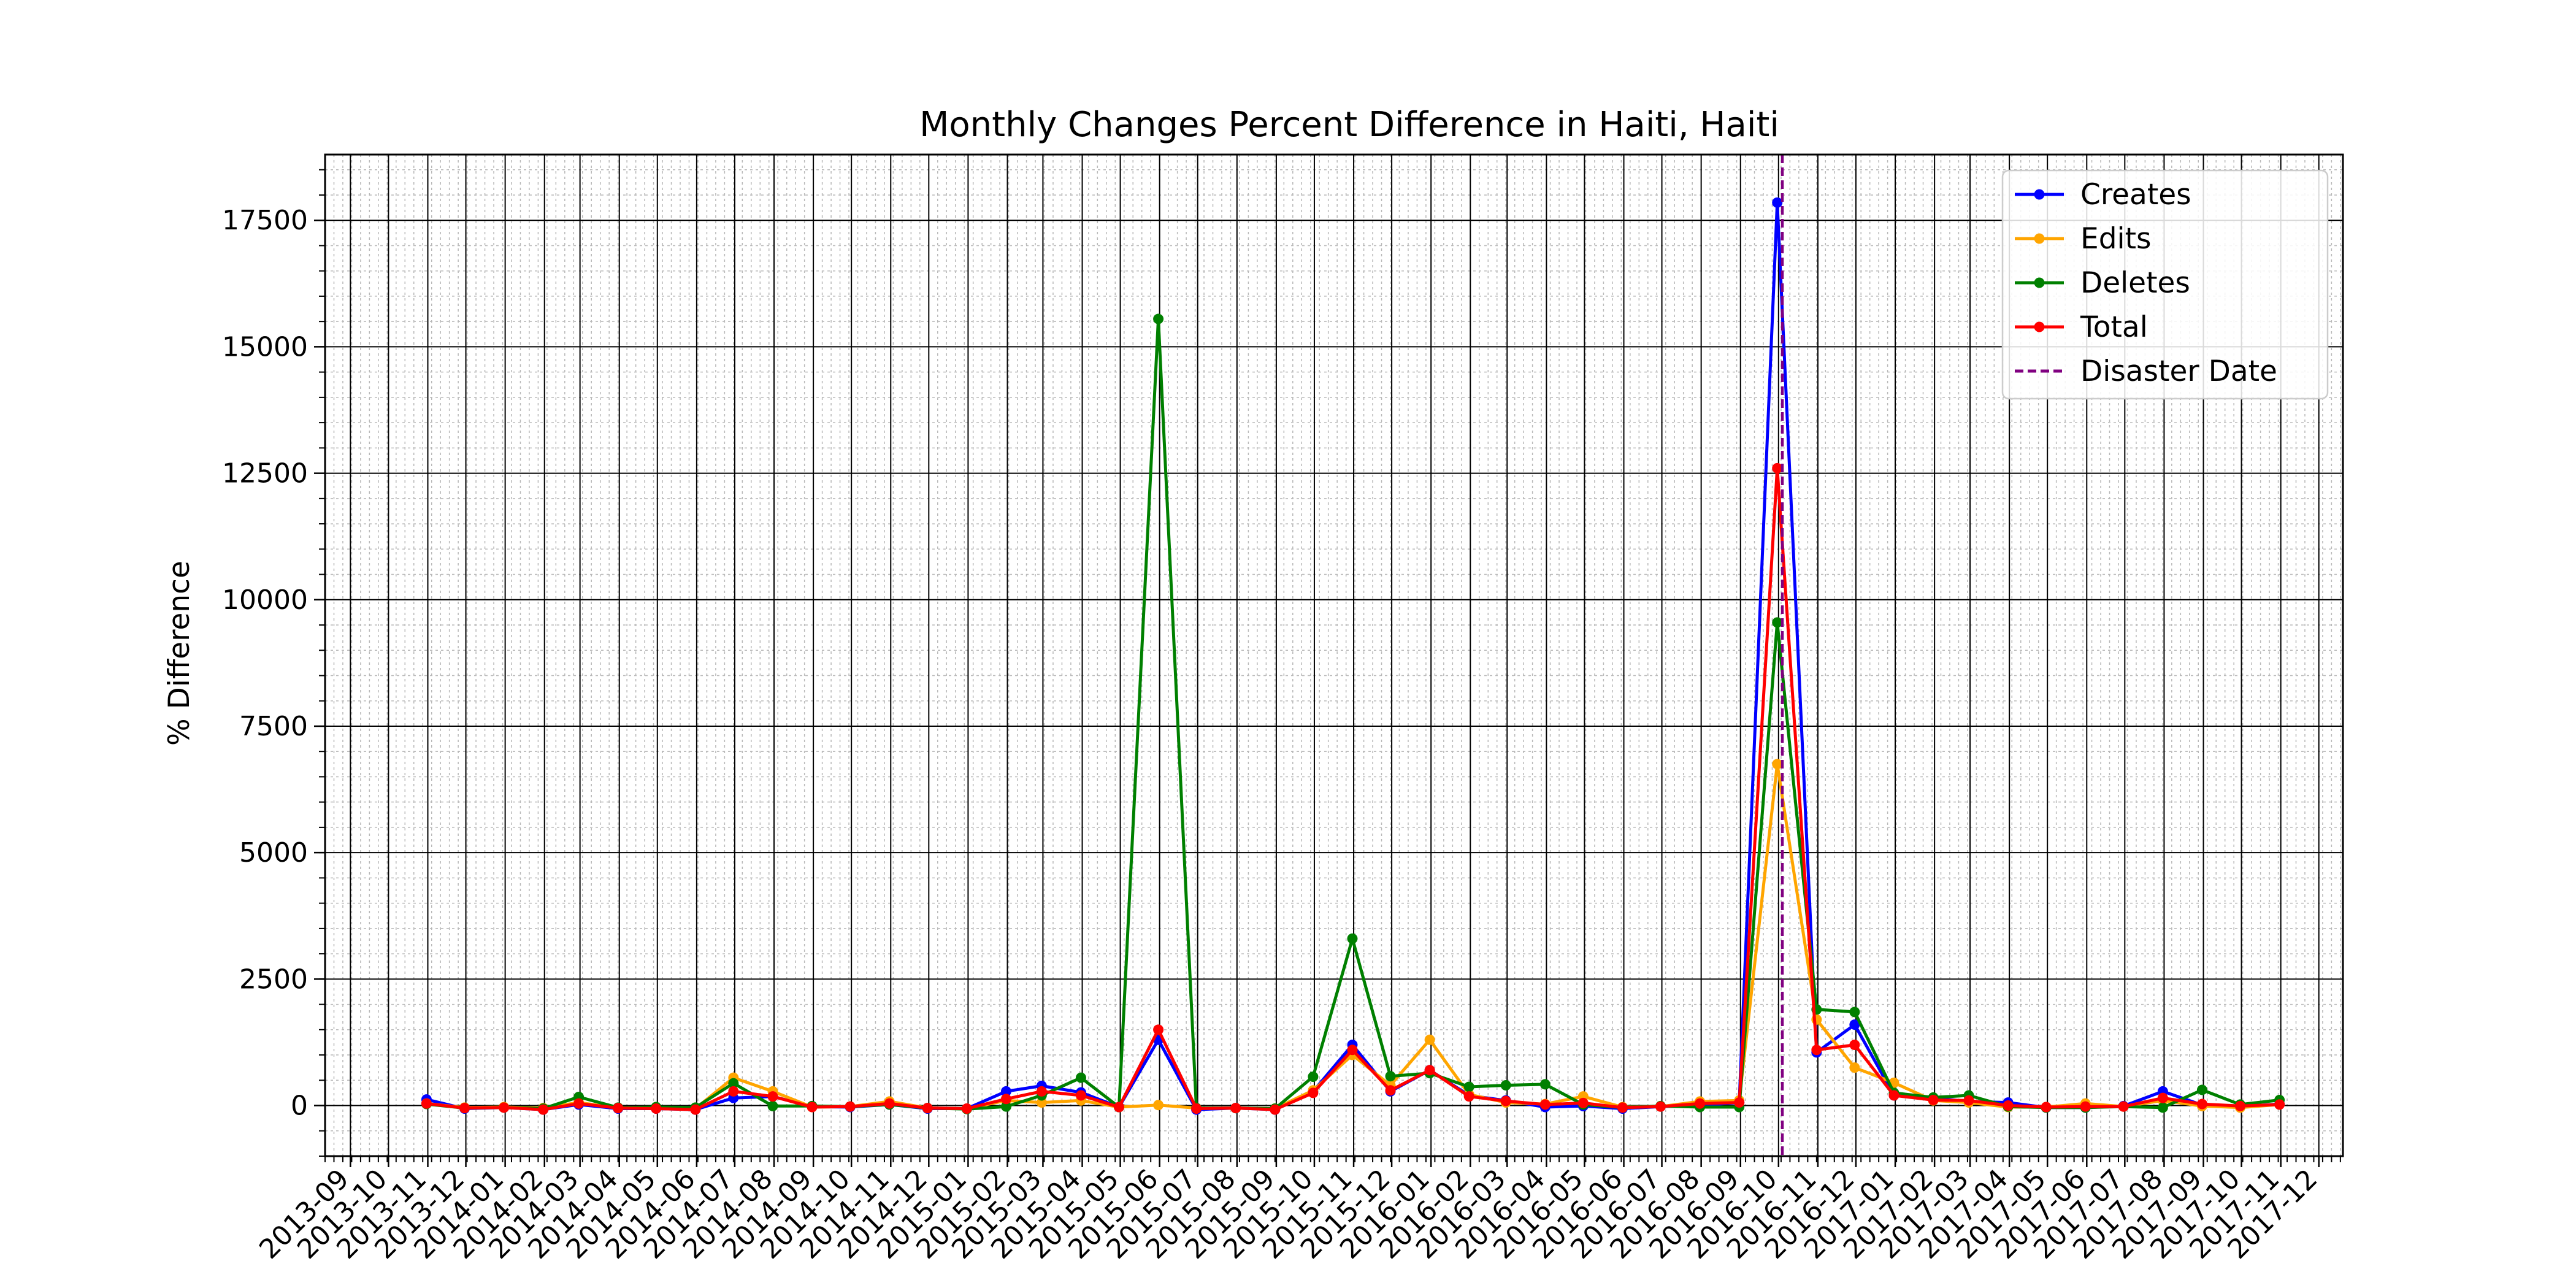  I want to click on legend: Creates Edits Deletes Total Disaster Date, so click(2165, 284).